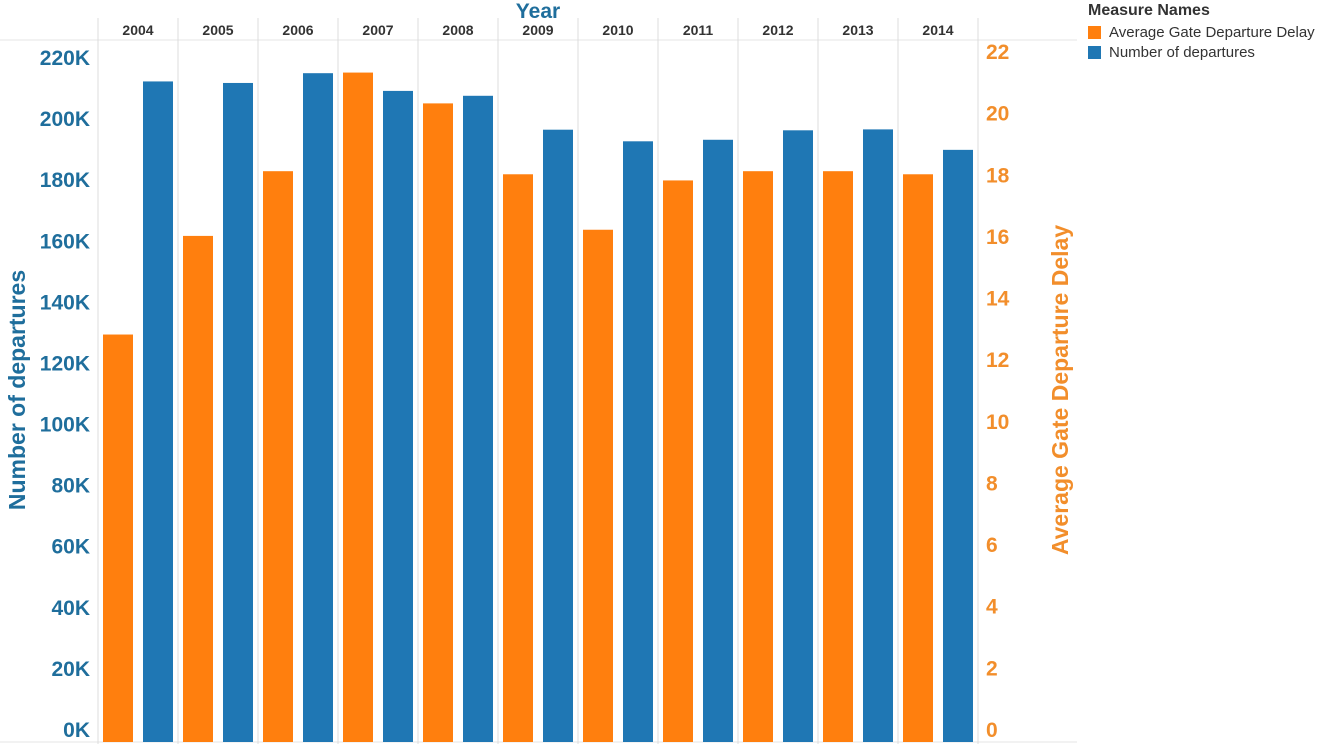 Image resolution: width=1333 pixels, height=744 pixels. Describe the element at coordinates (217, 30) in the screenshot. I see `year-label-2005: 2005` at that location.